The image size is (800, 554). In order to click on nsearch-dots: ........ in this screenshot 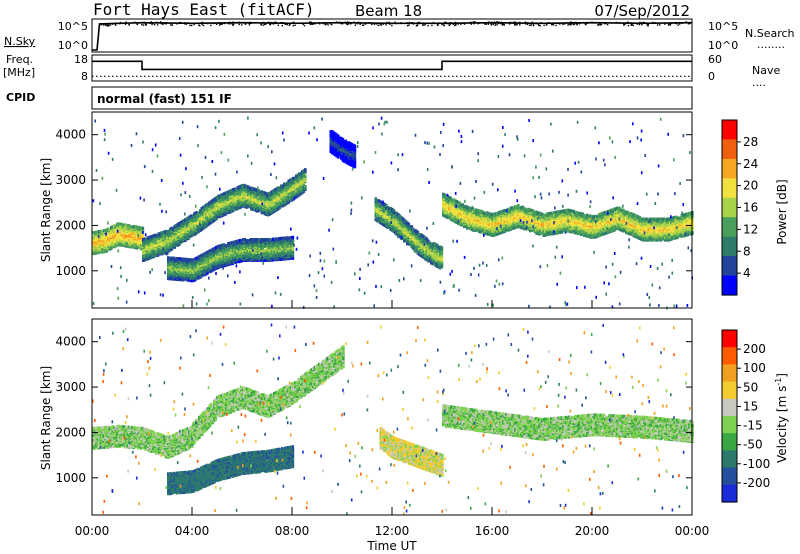, I will do `click(771, 44)`.